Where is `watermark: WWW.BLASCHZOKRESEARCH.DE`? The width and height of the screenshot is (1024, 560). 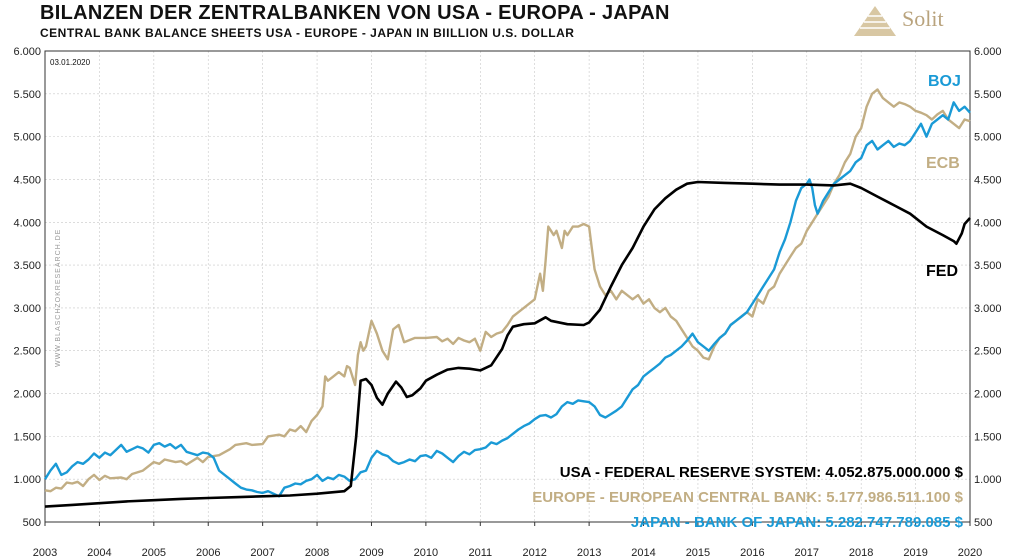
watermark: WWW.BLASCHZOKRESEARCH.DE is located at coordinates (58, 298).